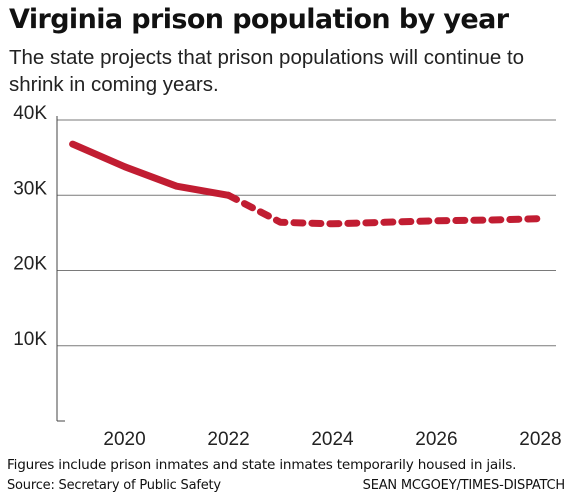 The height and width of the screenshot is (500, 574). What do you see at coordinates (30, 264) in the screenshot?
I see `y-tick-label: 20K` at bounding box center [30, 264].